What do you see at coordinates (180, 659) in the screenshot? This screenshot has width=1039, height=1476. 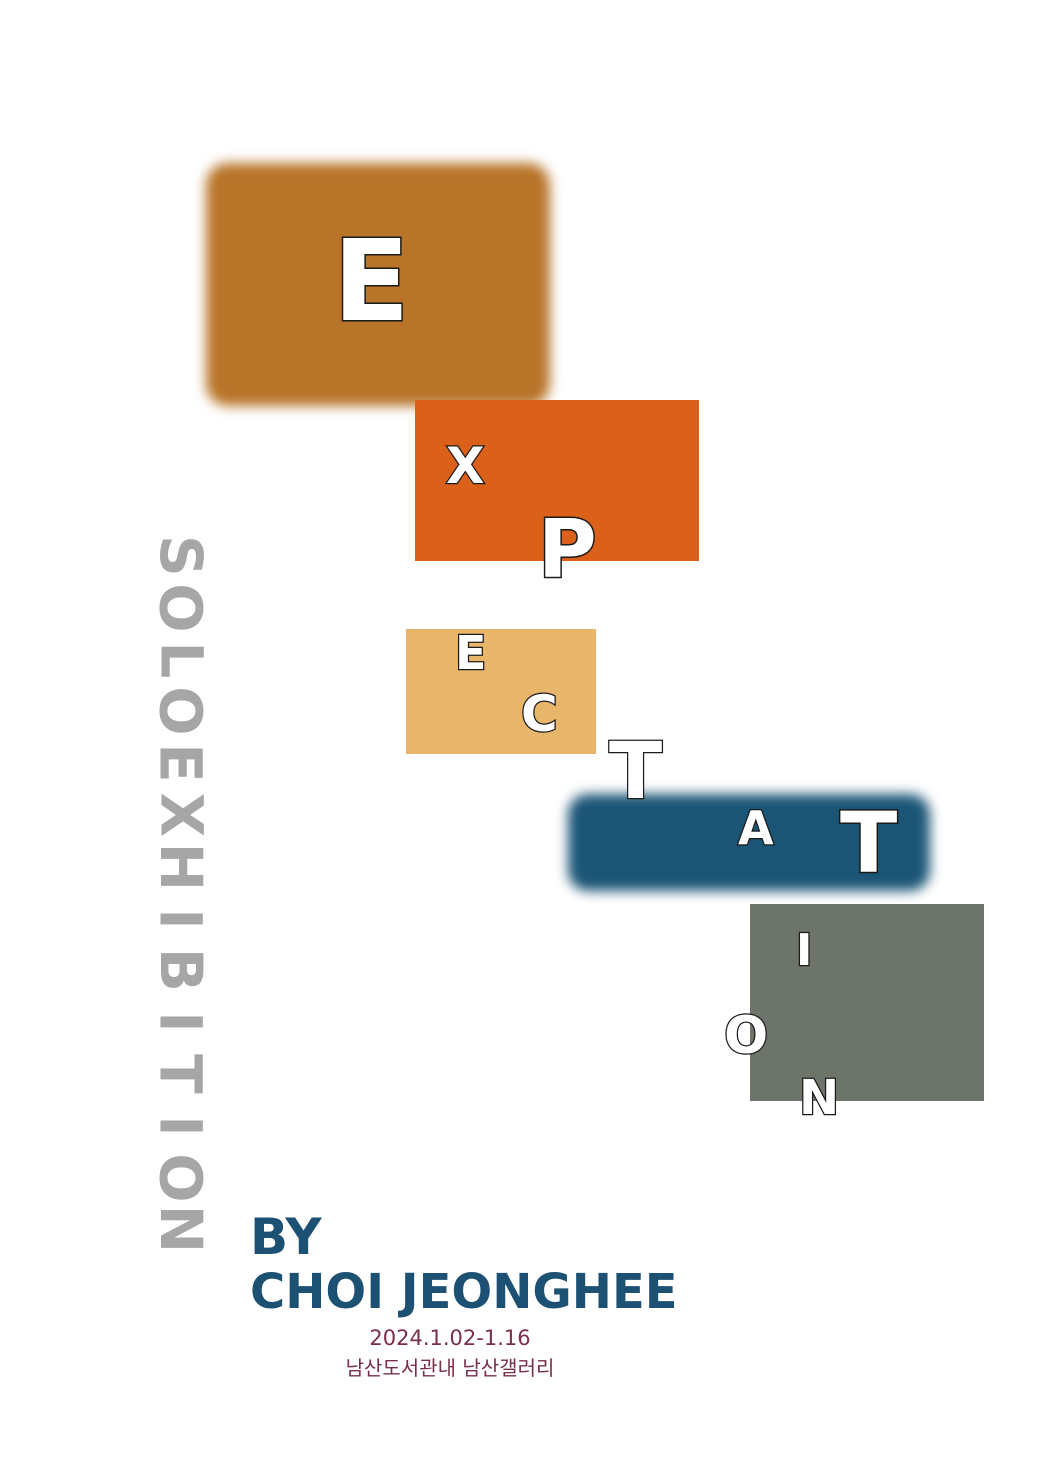 I see `vertical-letter: L` at bounding box center [180, 659].